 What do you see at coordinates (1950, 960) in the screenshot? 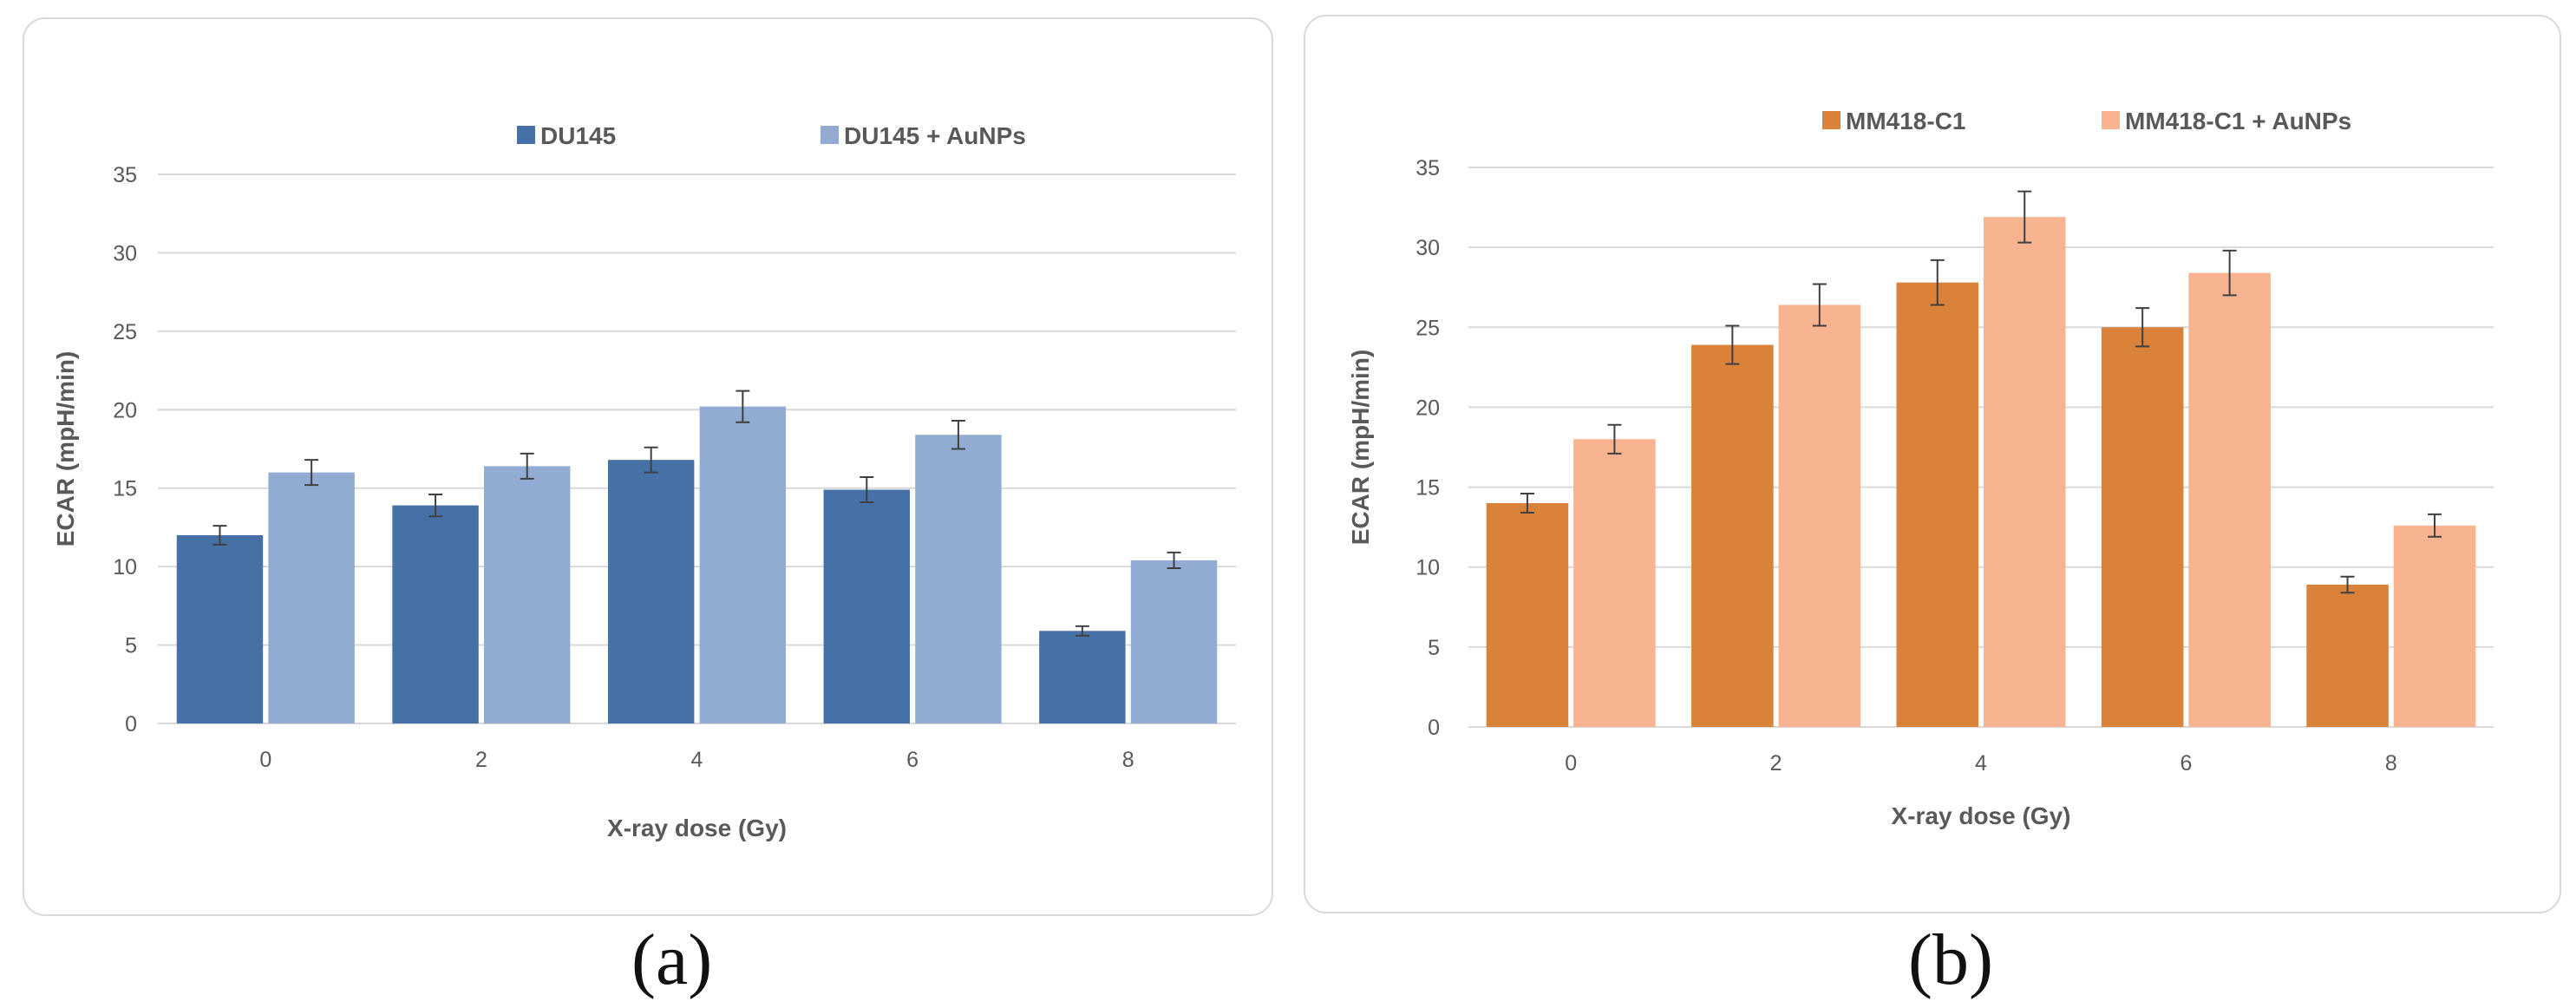
I see `figure-label-b: (b)` at bounding box center [1950, 960].